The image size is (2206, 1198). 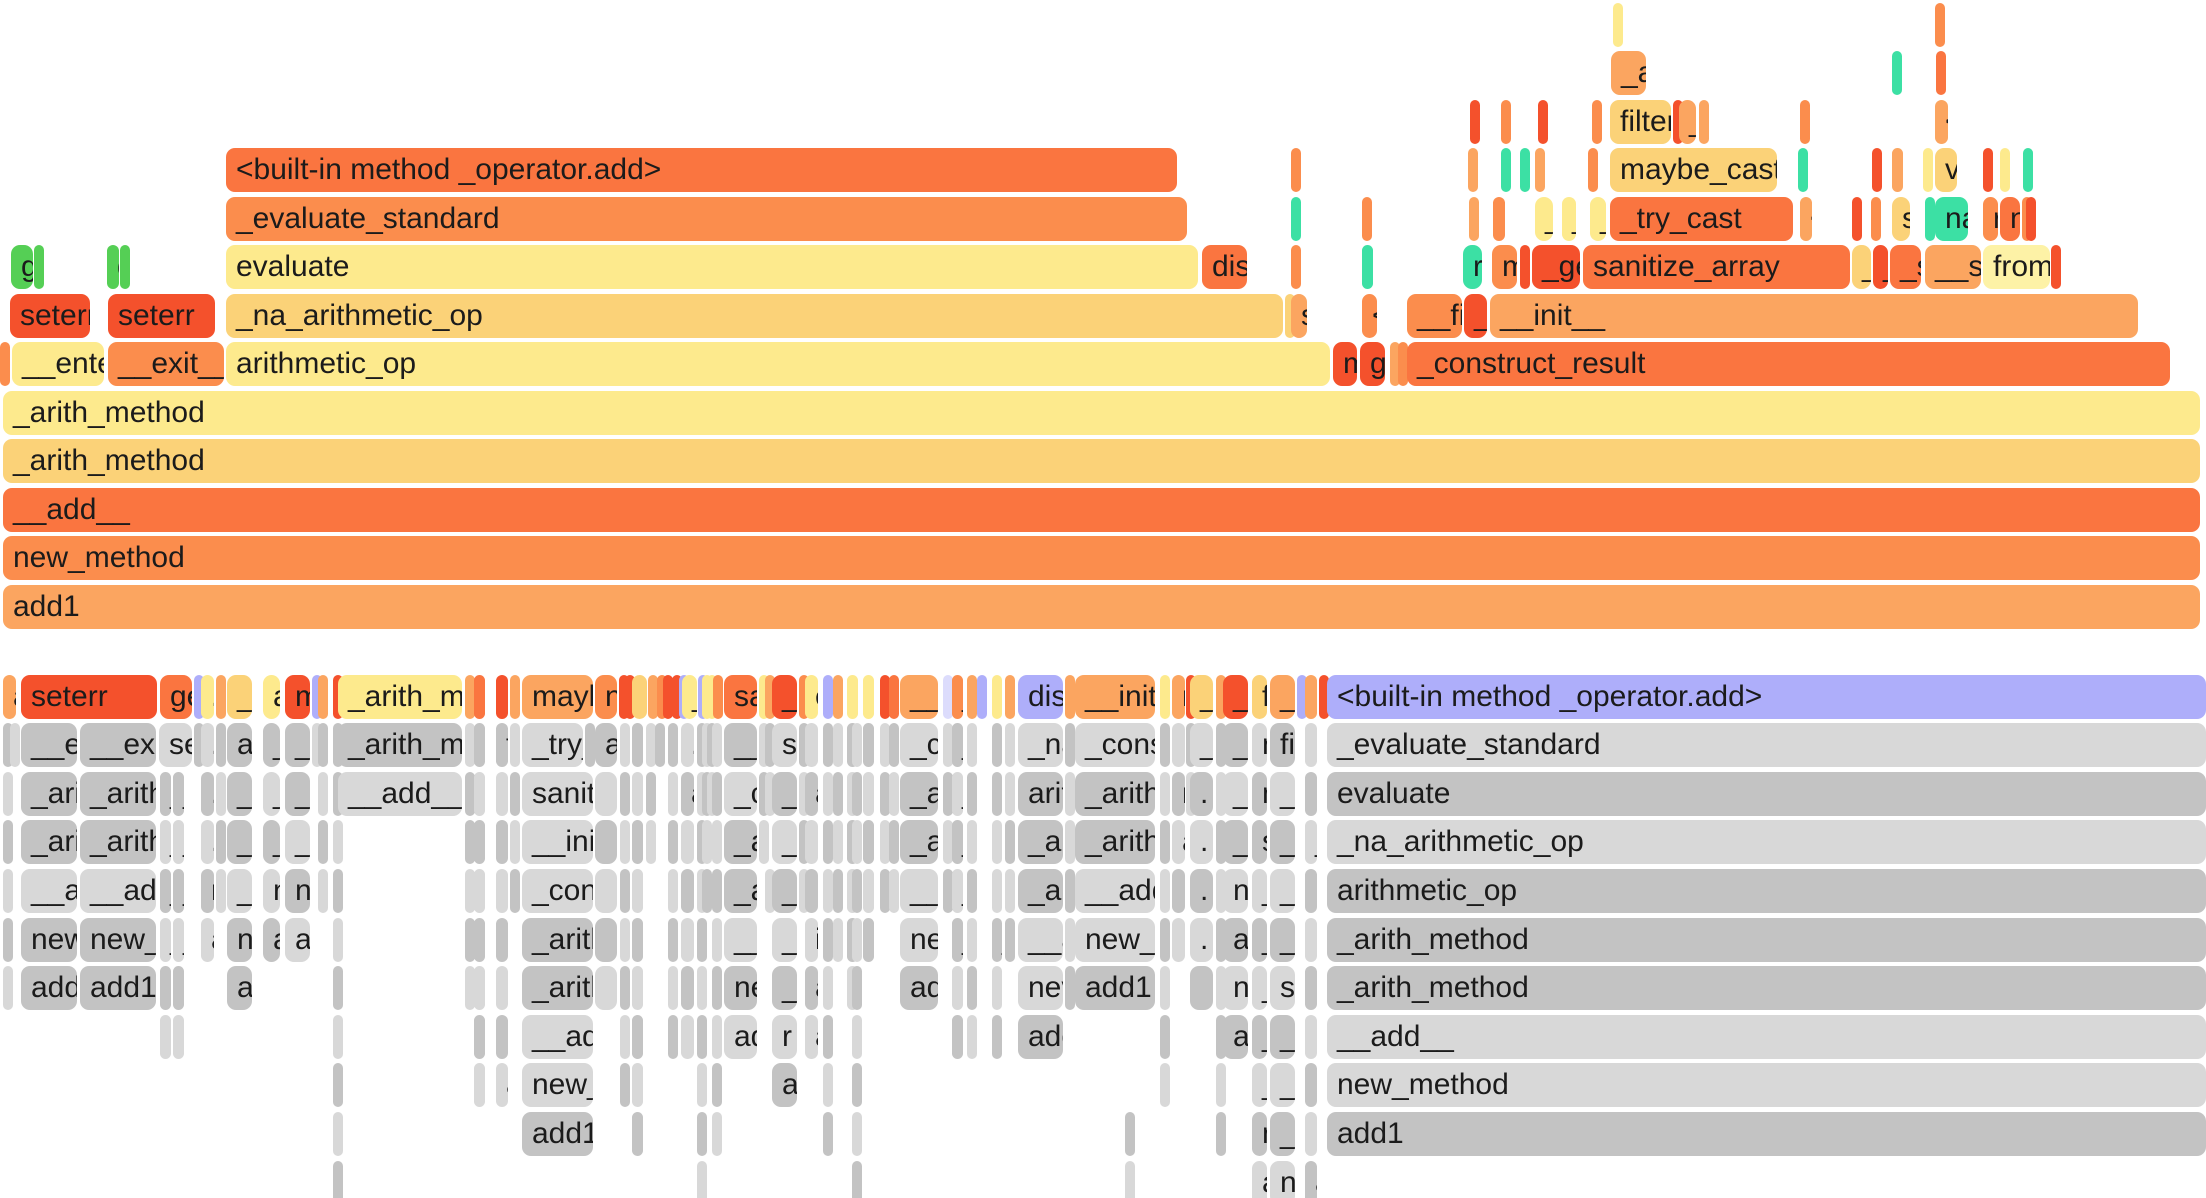 I want to click on frame-__init__: __init__, so click(x=1814, y=316).